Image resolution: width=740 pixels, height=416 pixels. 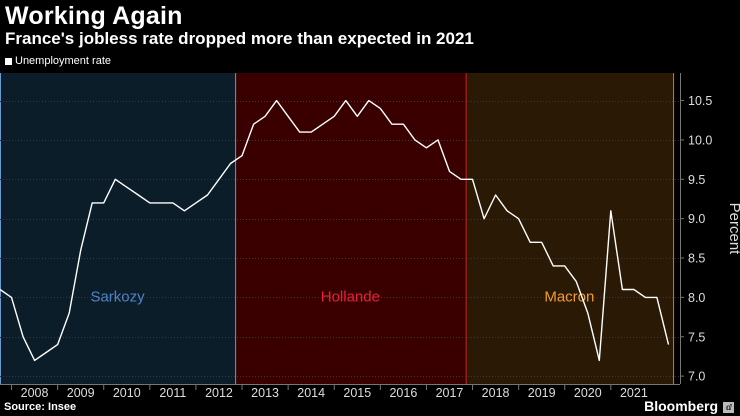 I want to click on period-label-sarkozy: Sarkozy, so click(x=117, y=296).